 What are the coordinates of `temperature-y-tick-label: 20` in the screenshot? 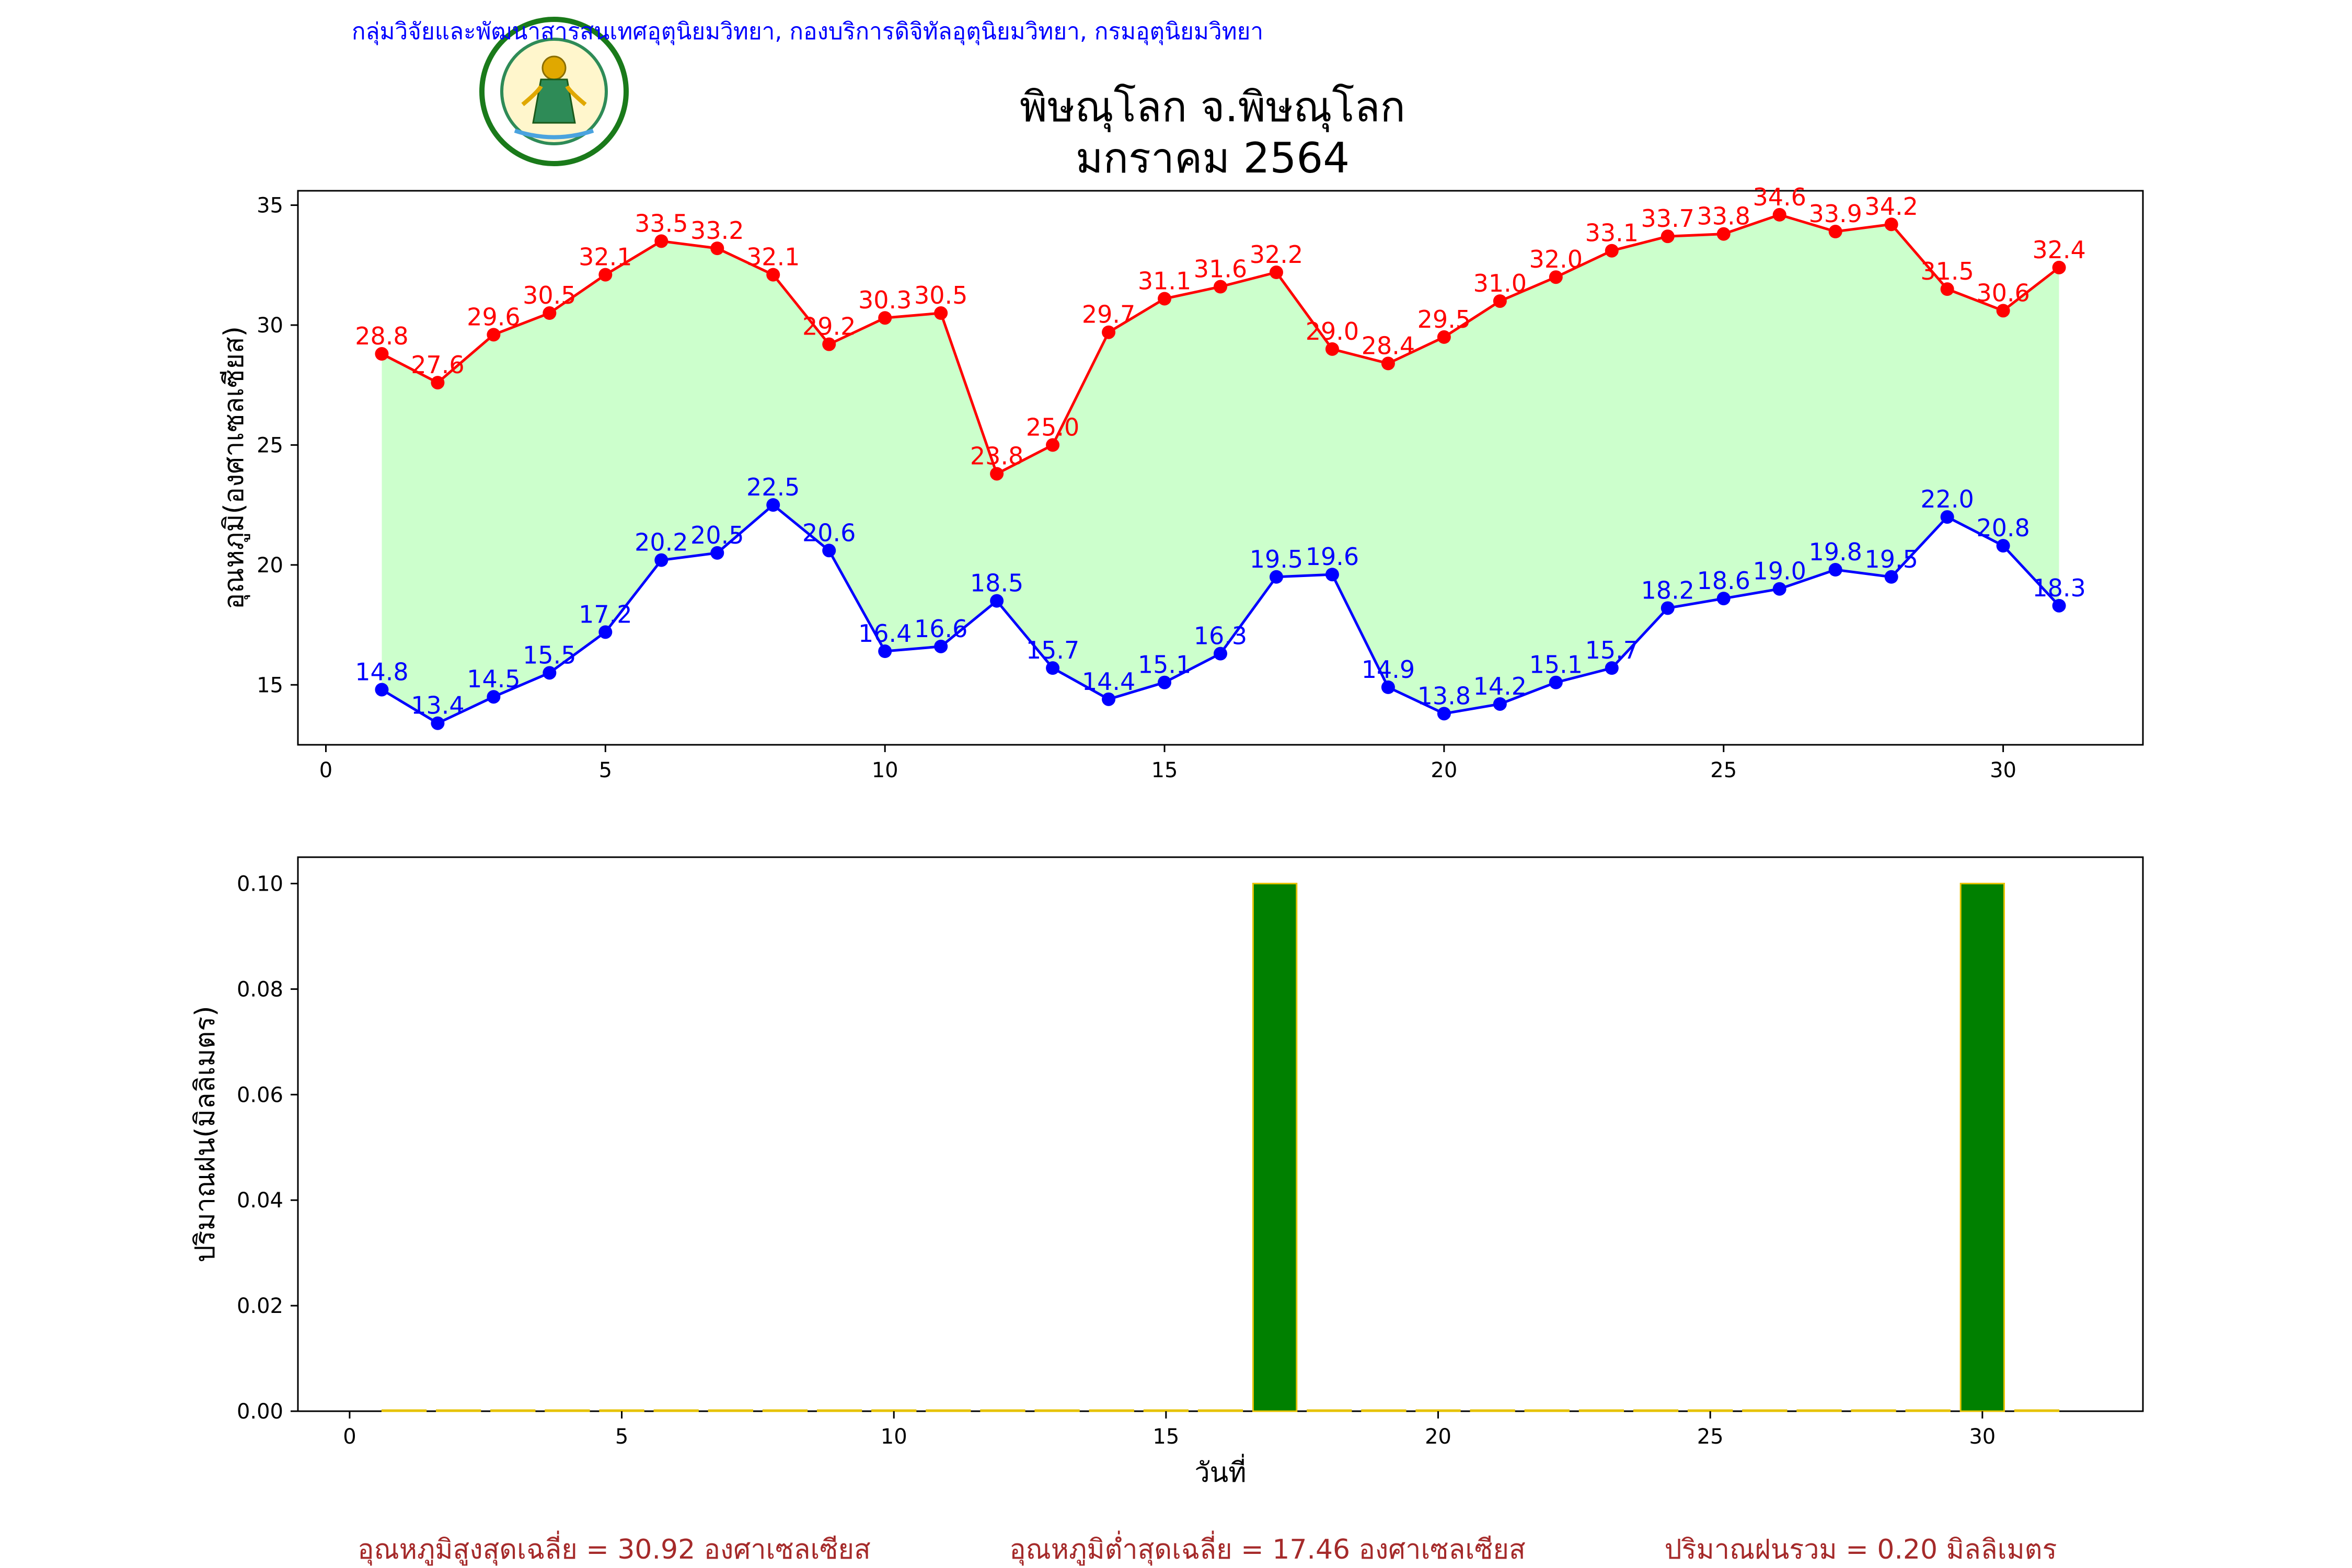 It's located at (270, 566).